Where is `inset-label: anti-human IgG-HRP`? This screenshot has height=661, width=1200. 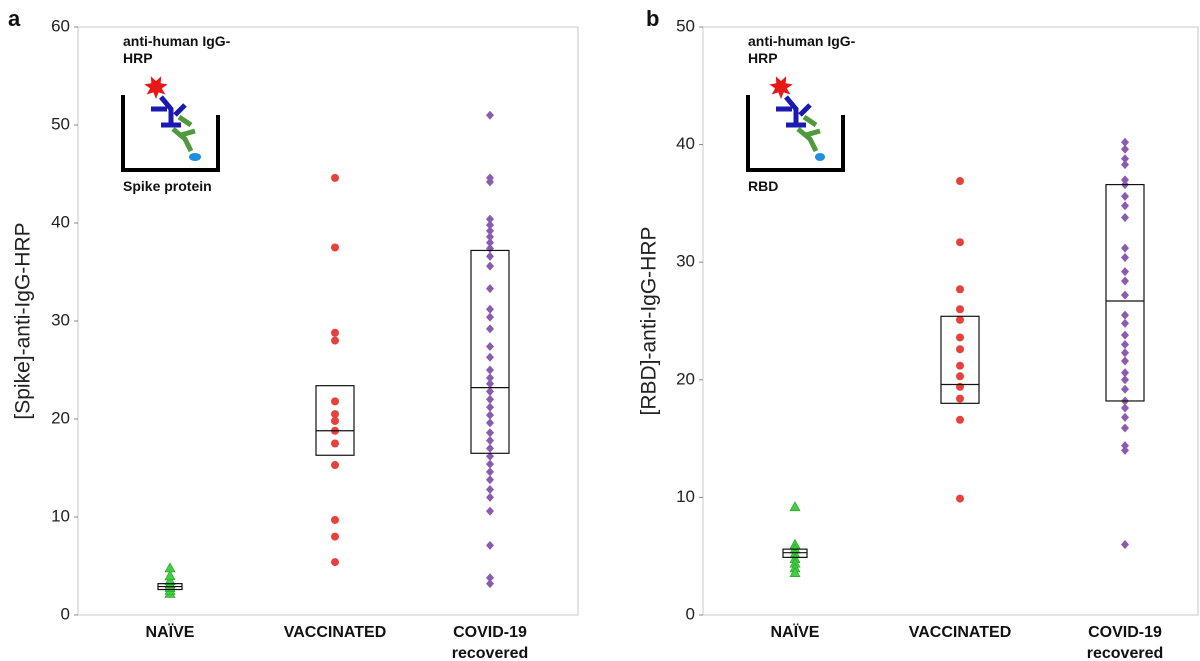
inset-label: anti-human IgG-HRP is located at coordinates (177, 49).